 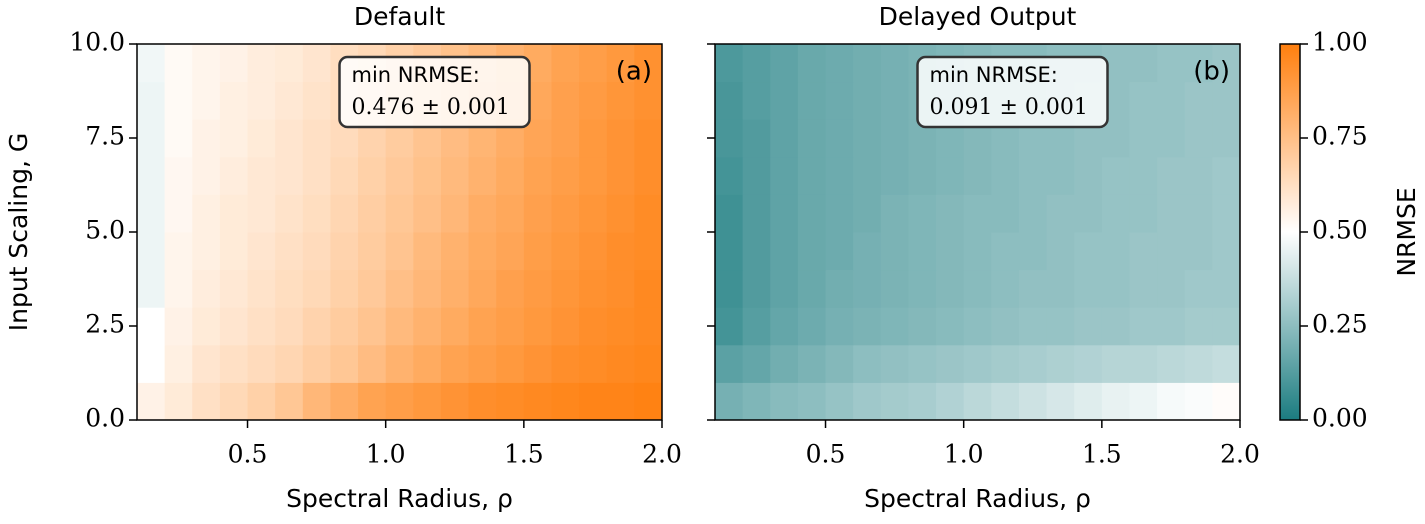 I want to click on x-tick-label: 0.5, so click(x=248, y=454).